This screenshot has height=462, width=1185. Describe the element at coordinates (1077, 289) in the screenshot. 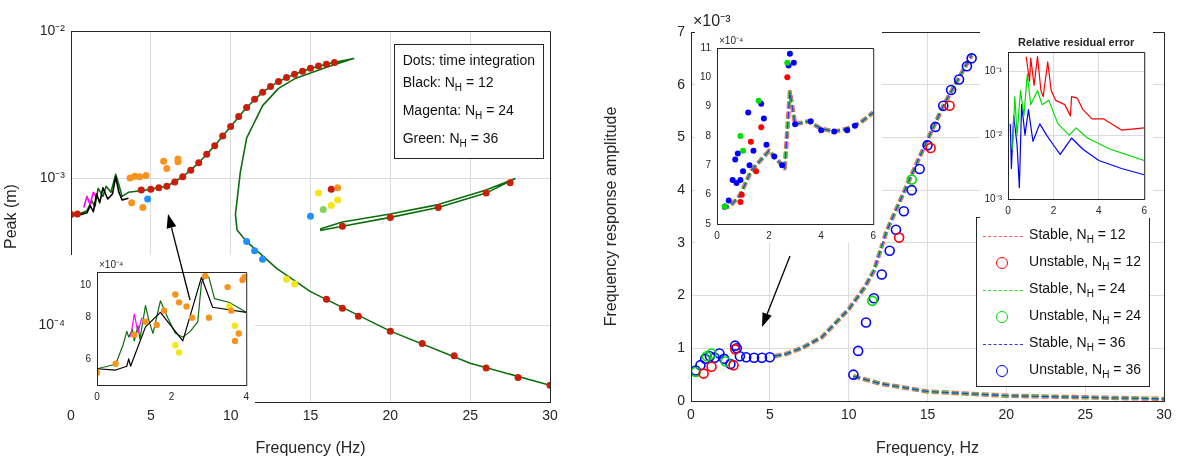

I see `legend-label: Stable, N$_{H}$ = 24` at that location.